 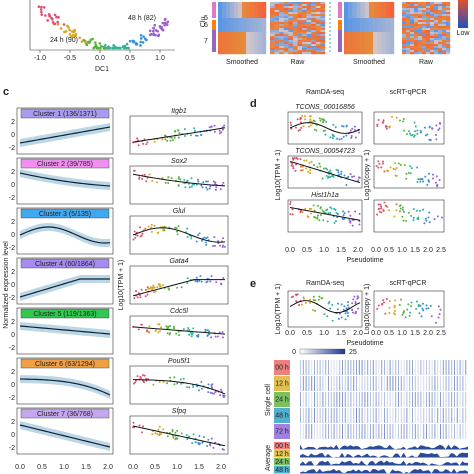 What do you see at coordinates (179, 411) in the screenshot?
I see `gene-name: Sfpq` at bounding box center [179, 411].